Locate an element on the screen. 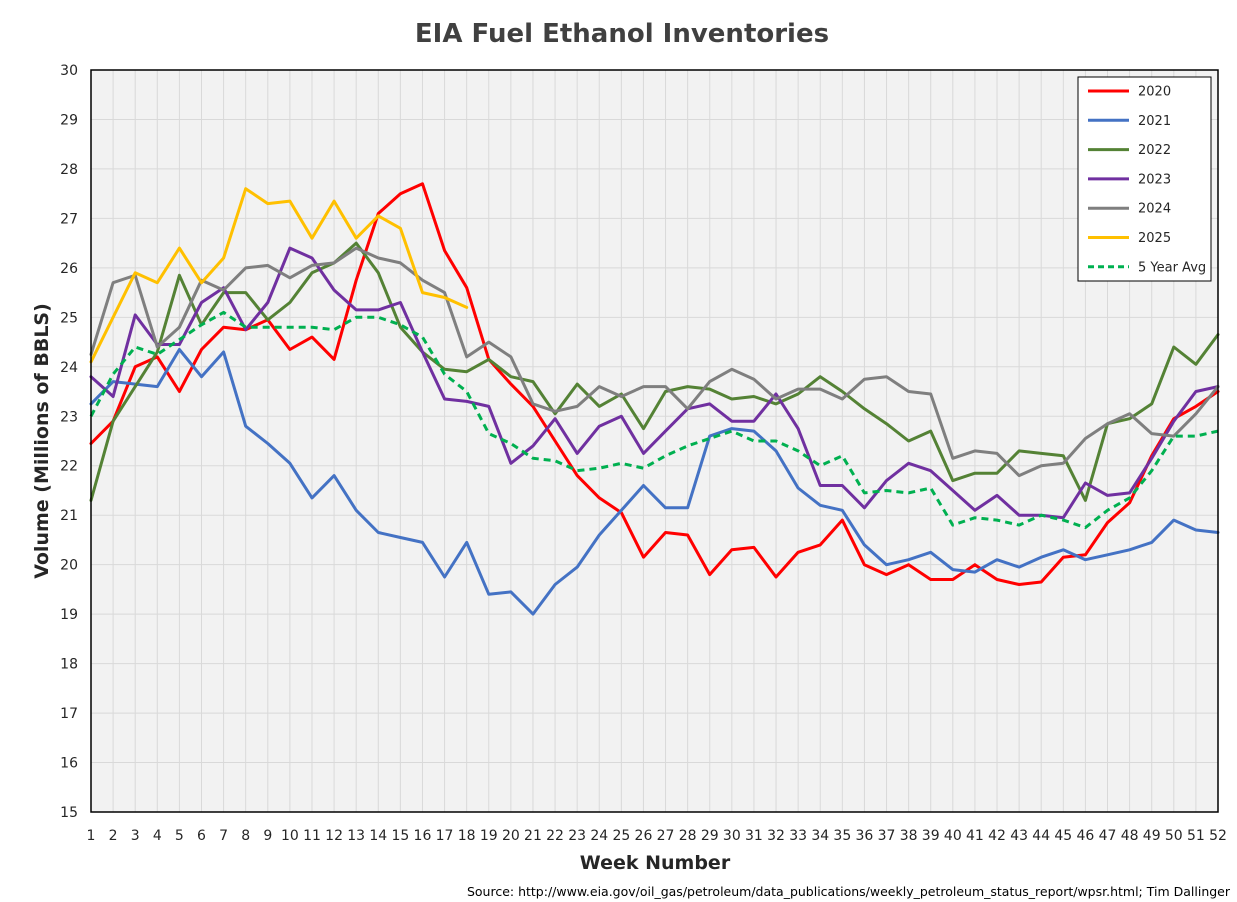 The height and width of the screenshot is (902, 1237). legend-label: 2023 is located at coordinates (1154, 179).